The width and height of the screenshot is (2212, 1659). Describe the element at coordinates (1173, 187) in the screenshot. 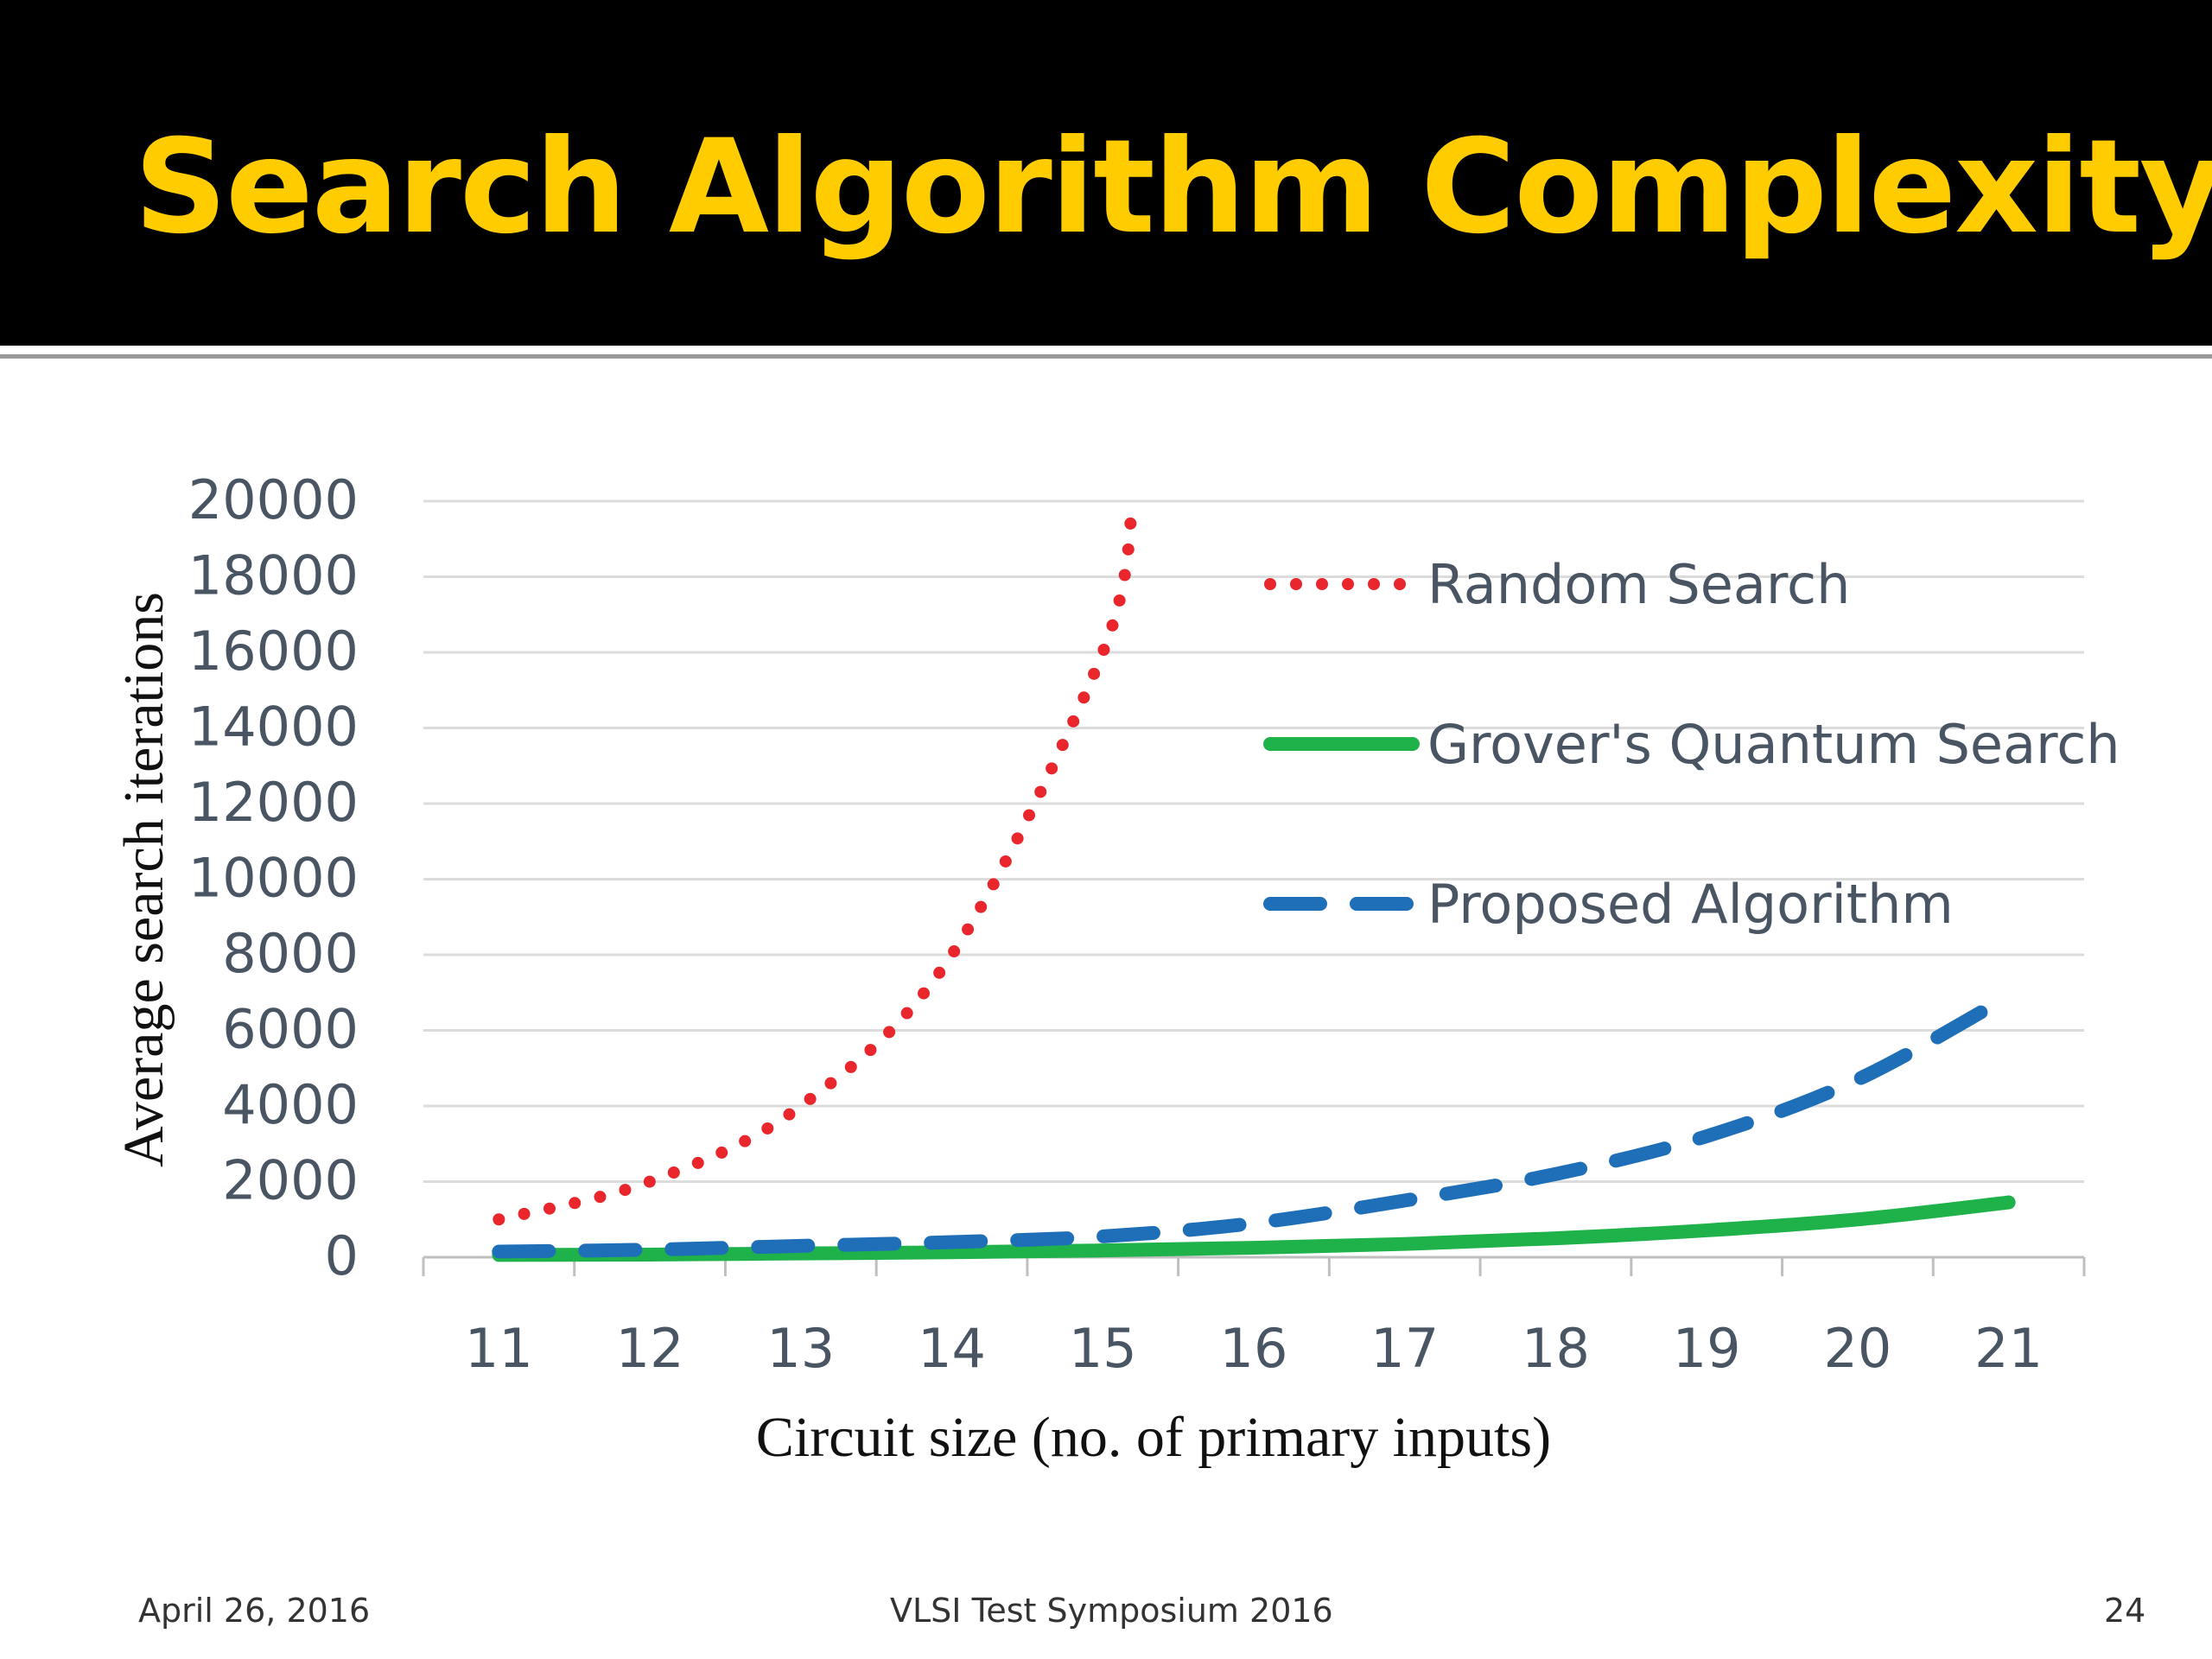

I see `slide-title: Search Algorithm Complexity` at that location.